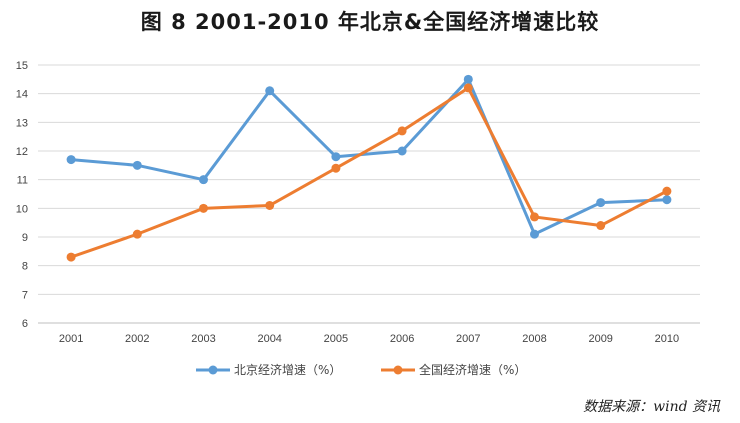 The height and width of the screenshot is (423, 740). What do you see at coordinates (336, 339) in the screenshot?
I see `x-tick-label: 2005` at bounding box center [336, 339].